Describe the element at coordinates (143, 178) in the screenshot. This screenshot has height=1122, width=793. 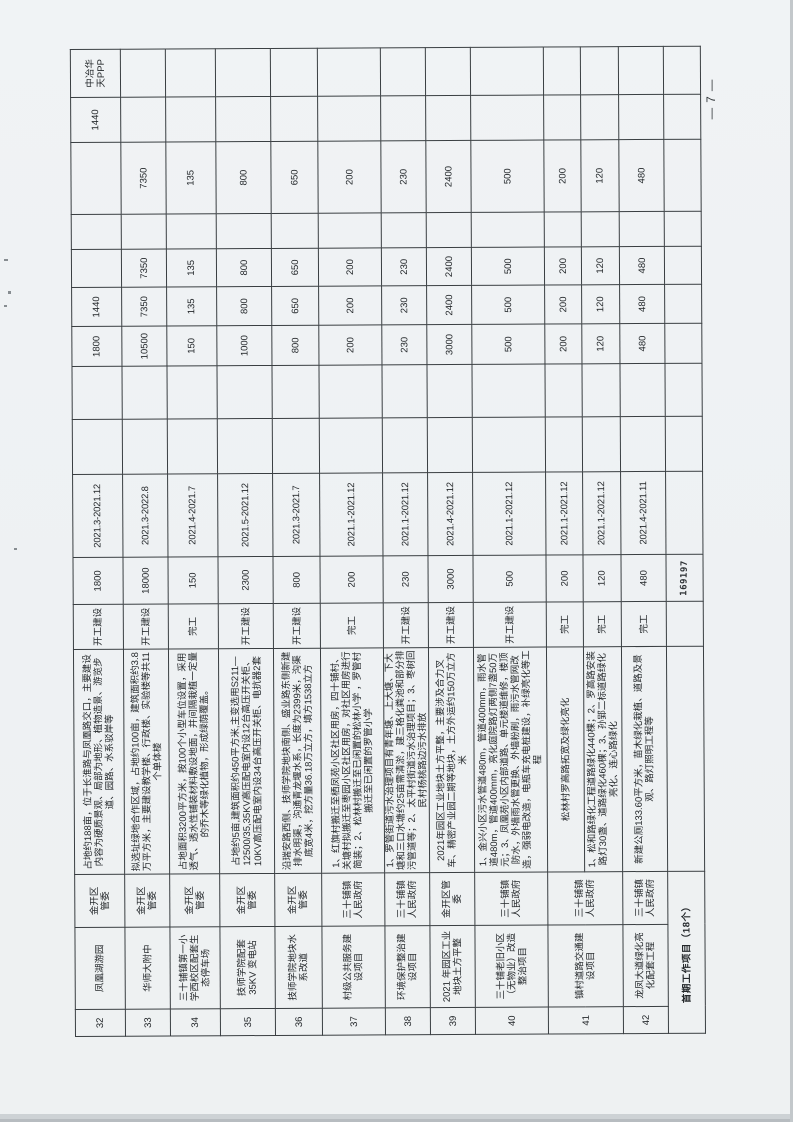
I see `cell-n4: 7350` at that location.